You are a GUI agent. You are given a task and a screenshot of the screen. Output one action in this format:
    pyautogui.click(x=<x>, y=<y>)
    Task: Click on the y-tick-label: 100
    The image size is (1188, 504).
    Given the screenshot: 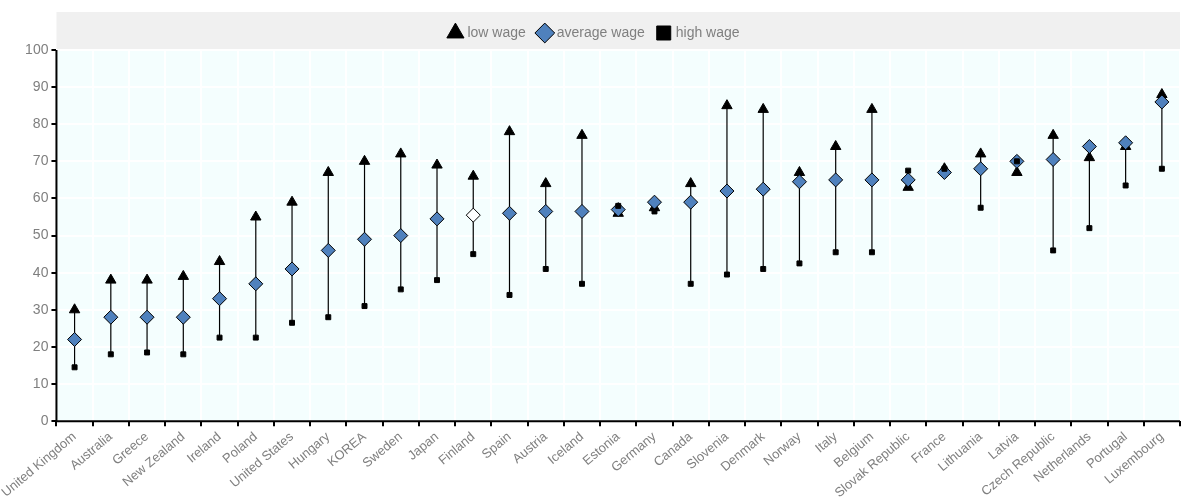 What is the action you would take?
    pyautogui.click(x=37, y=48)
    